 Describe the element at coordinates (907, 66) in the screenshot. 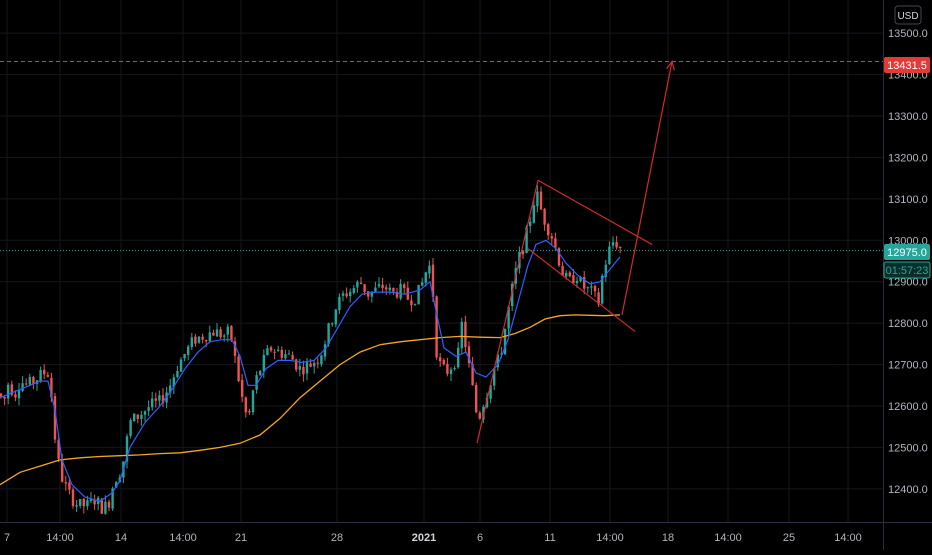

I see `target-price-label: 13431.5` at that location.